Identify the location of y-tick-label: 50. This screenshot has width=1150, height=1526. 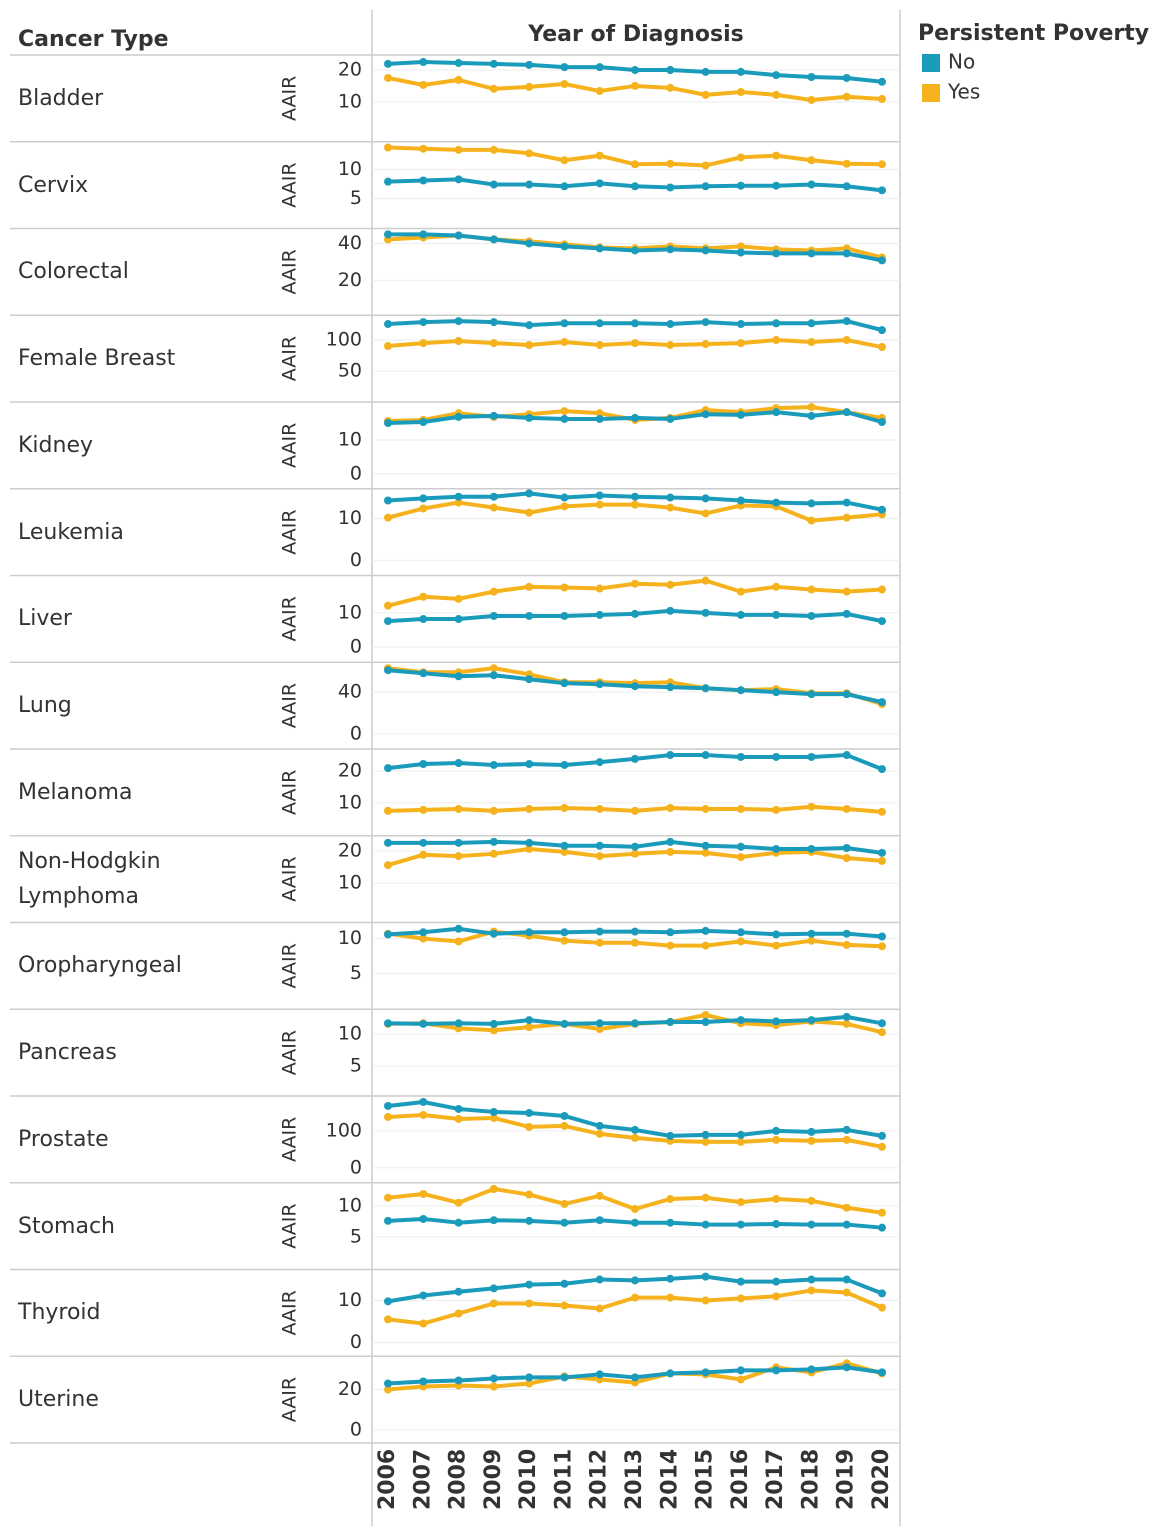
(350, 371).